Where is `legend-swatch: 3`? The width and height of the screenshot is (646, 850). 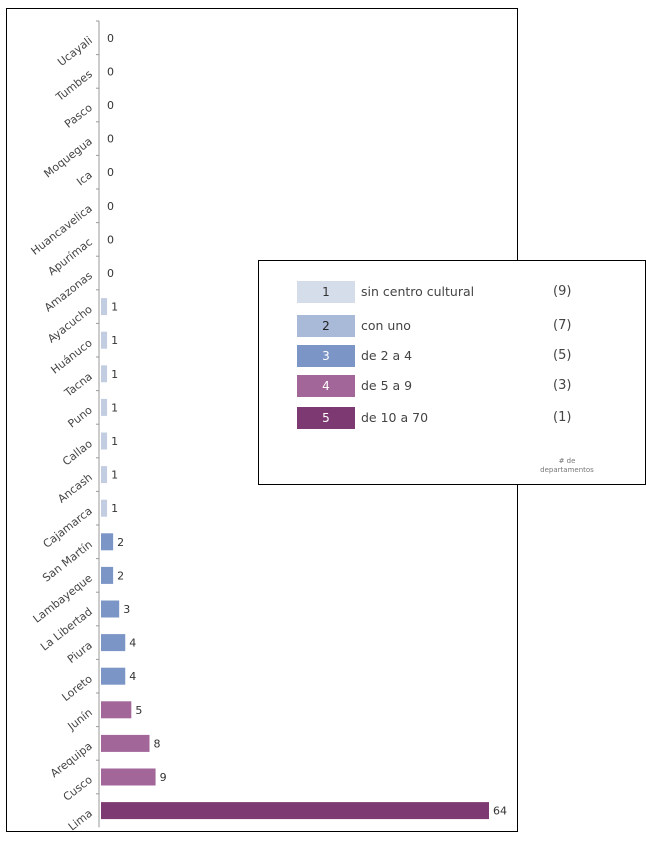 legend-swatch: 3 is located at coordinates (326, 356).